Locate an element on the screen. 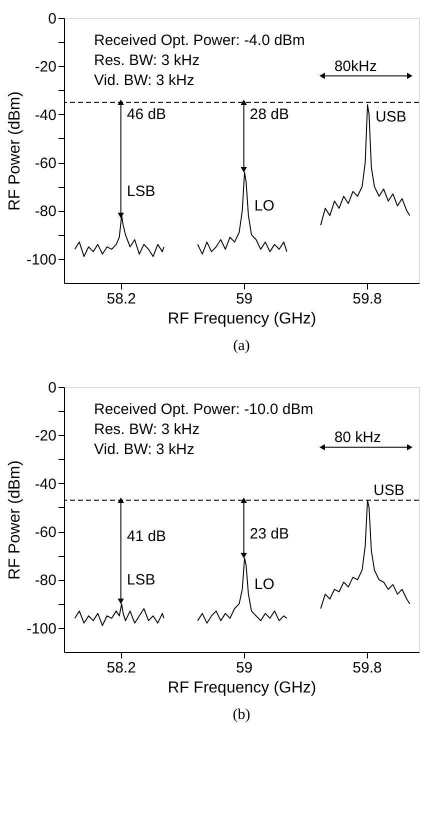  text: (b) is located at coordinates (241, 715).